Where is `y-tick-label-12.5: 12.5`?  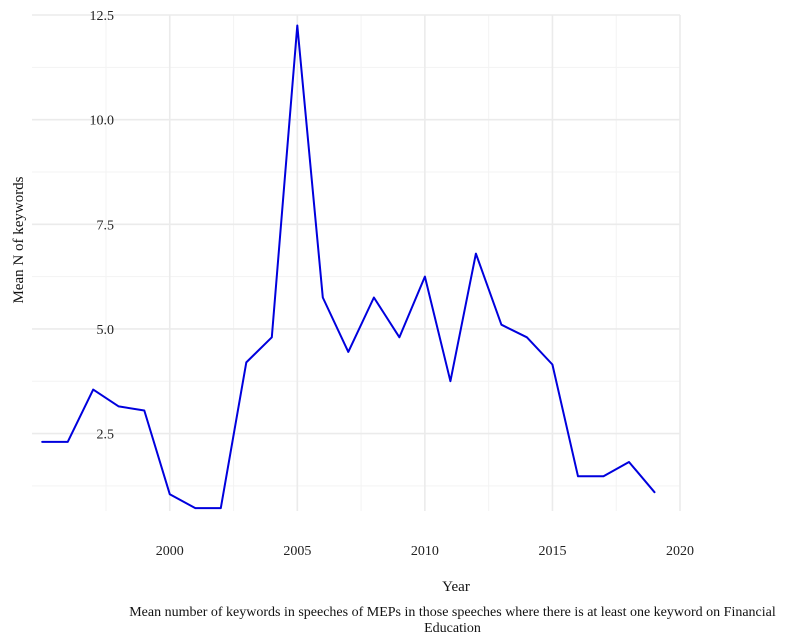
y-tick-label-12.5: 12.5 is located at coordinates (102, 16).